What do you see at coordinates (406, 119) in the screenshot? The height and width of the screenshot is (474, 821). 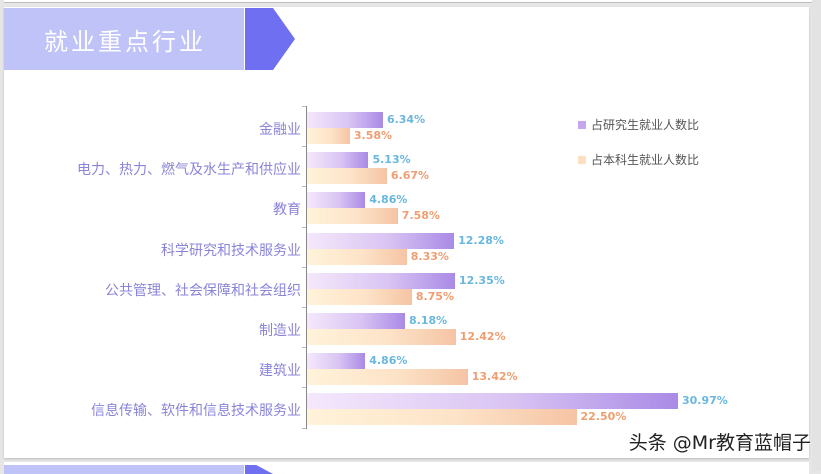 I see `value-label-postgrad: 6.34%` at bounding box center [406, 119].